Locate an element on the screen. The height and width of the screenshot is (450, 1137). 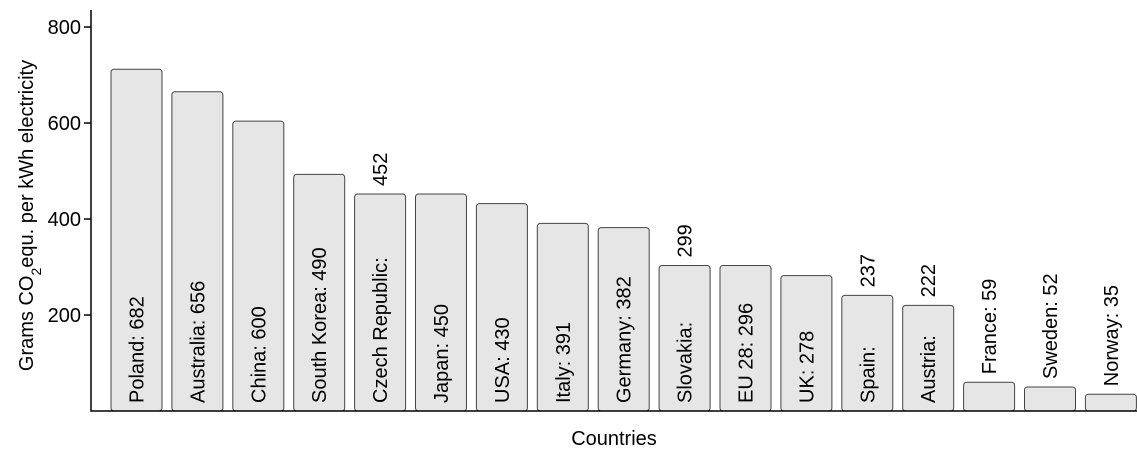
bar-label: Germany: 382 is located at coordinates (625, 339).